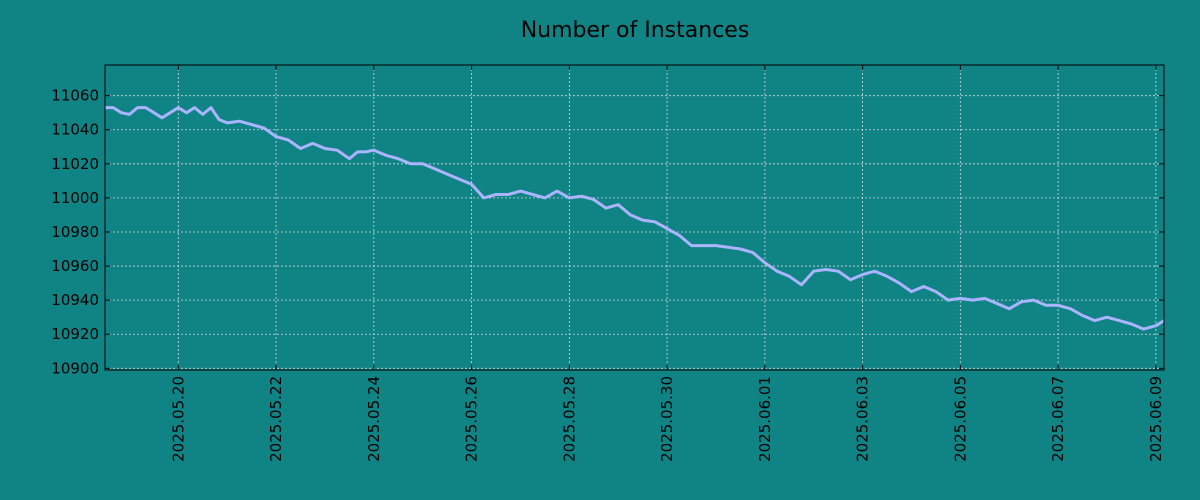 Image resolution: width=1200 pixels, height=500 pixels. What do you see at coordinates (276, 419) in the screenshot?
I see `x-tick-label: 2025.05.22` at bounding box center [276, 419].